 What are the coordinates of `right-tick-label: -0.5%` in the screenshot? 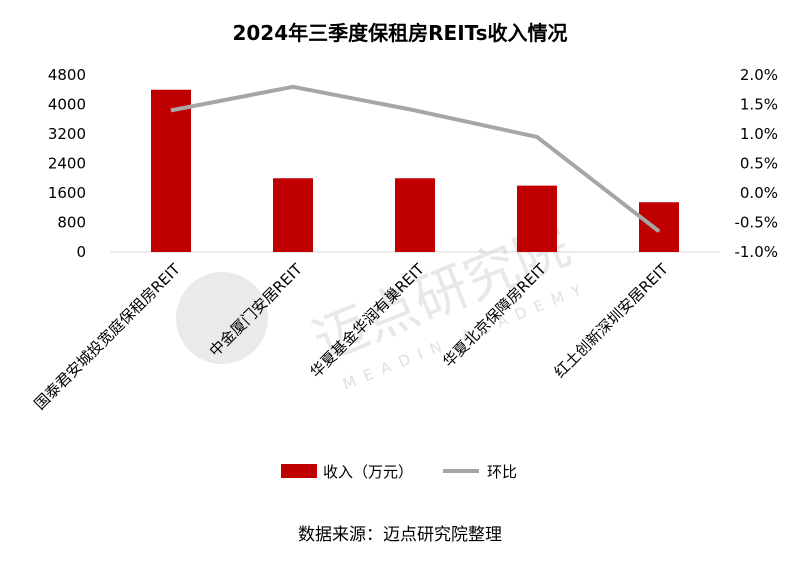 It's located at (756, 223).